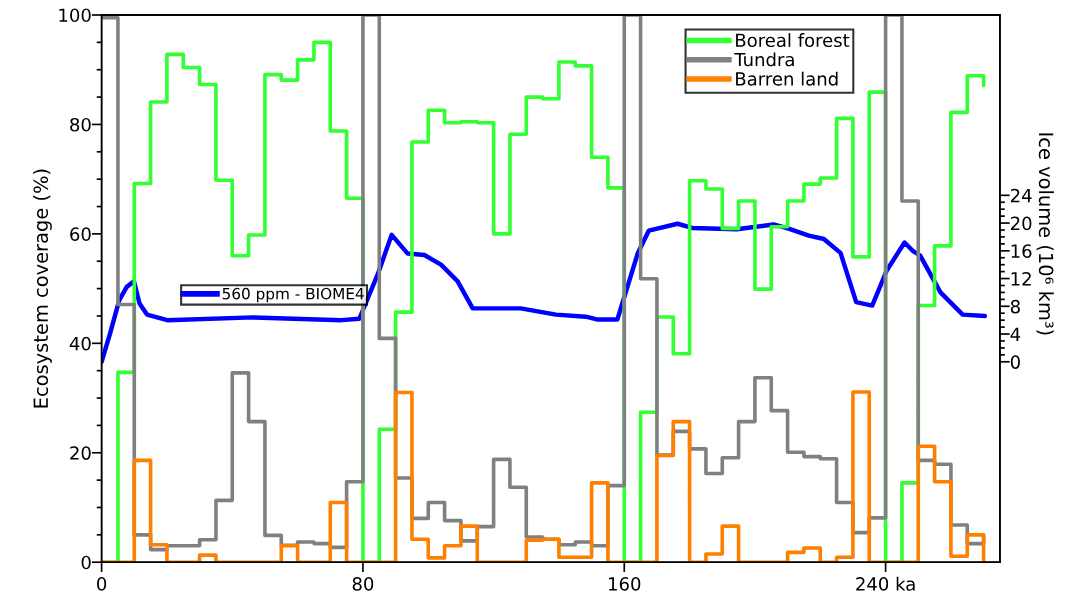 The width and height of the screenshot is (1081, 600). What do you see at coordinates (1015, 334) in the screenshot?
I see `y2-tick-label: 4` at bounding box center [1015, 334].